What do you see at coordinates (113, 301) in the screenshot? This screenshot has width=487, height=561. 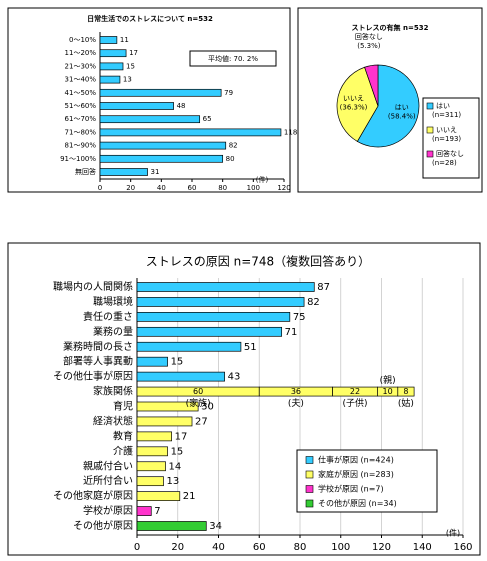 I see `y-tick-label: 職場環境` at bounding box center [113, 301].